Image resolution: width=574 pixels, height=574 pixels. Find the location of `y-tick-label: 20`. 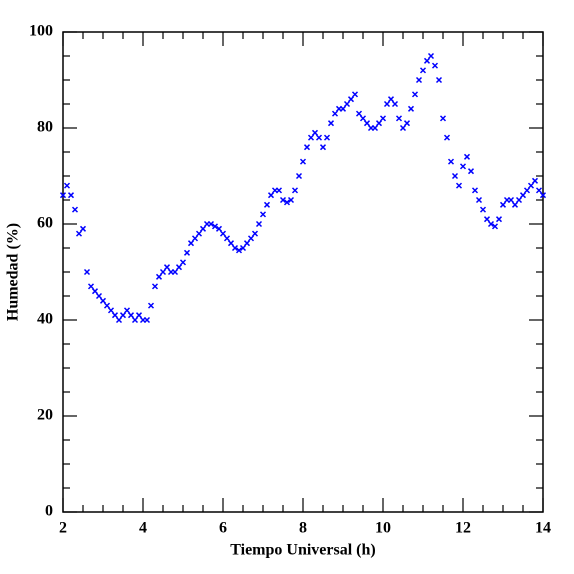

y-tick-label: 20 is located at coordinates (45, 415).